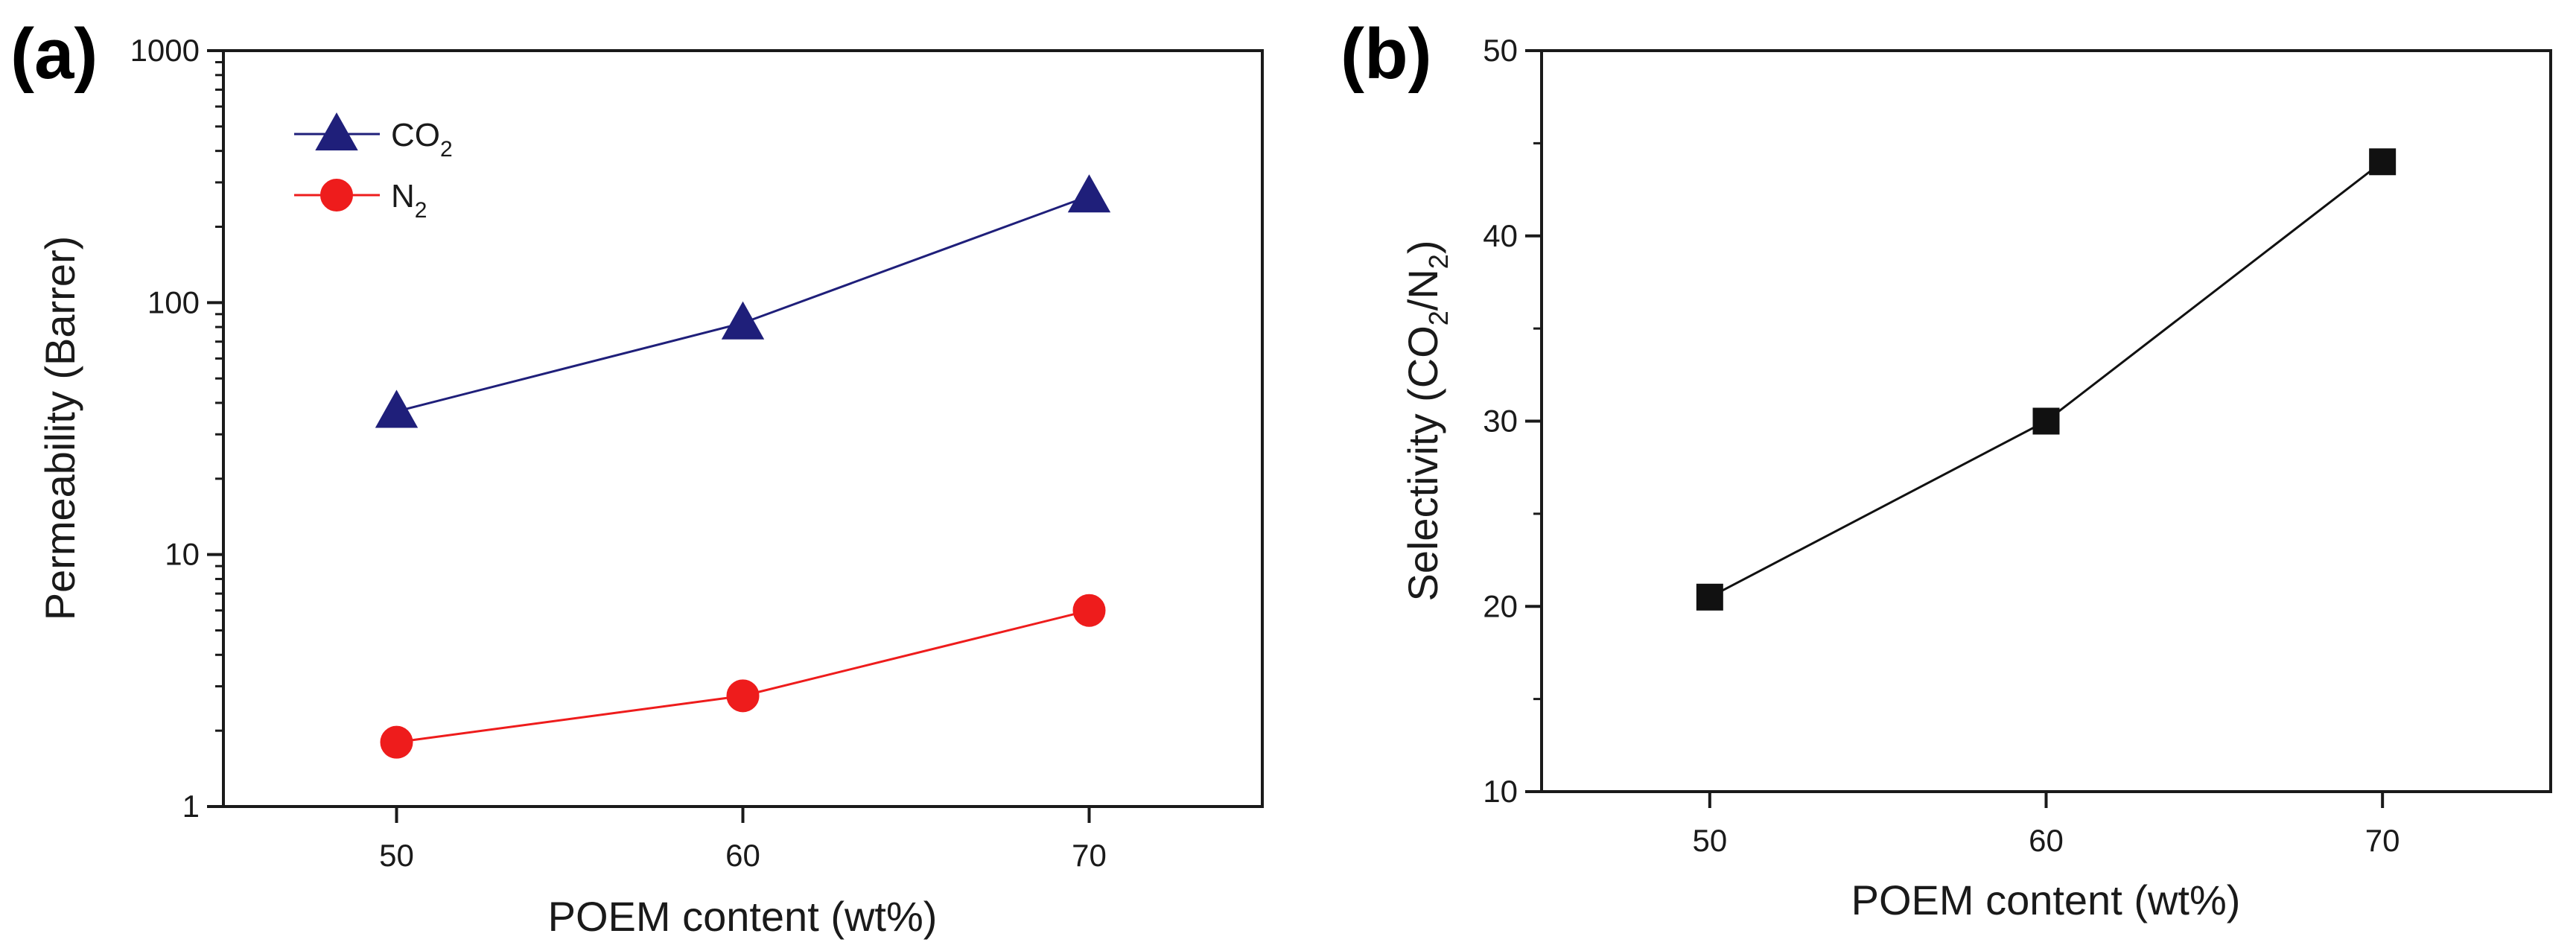 The height and width of the screenshot is (951, 2576). Describe the element at coordinates (1500, 605) in the screenshot. I see `y-tick-label-b-1: 20` at that location.